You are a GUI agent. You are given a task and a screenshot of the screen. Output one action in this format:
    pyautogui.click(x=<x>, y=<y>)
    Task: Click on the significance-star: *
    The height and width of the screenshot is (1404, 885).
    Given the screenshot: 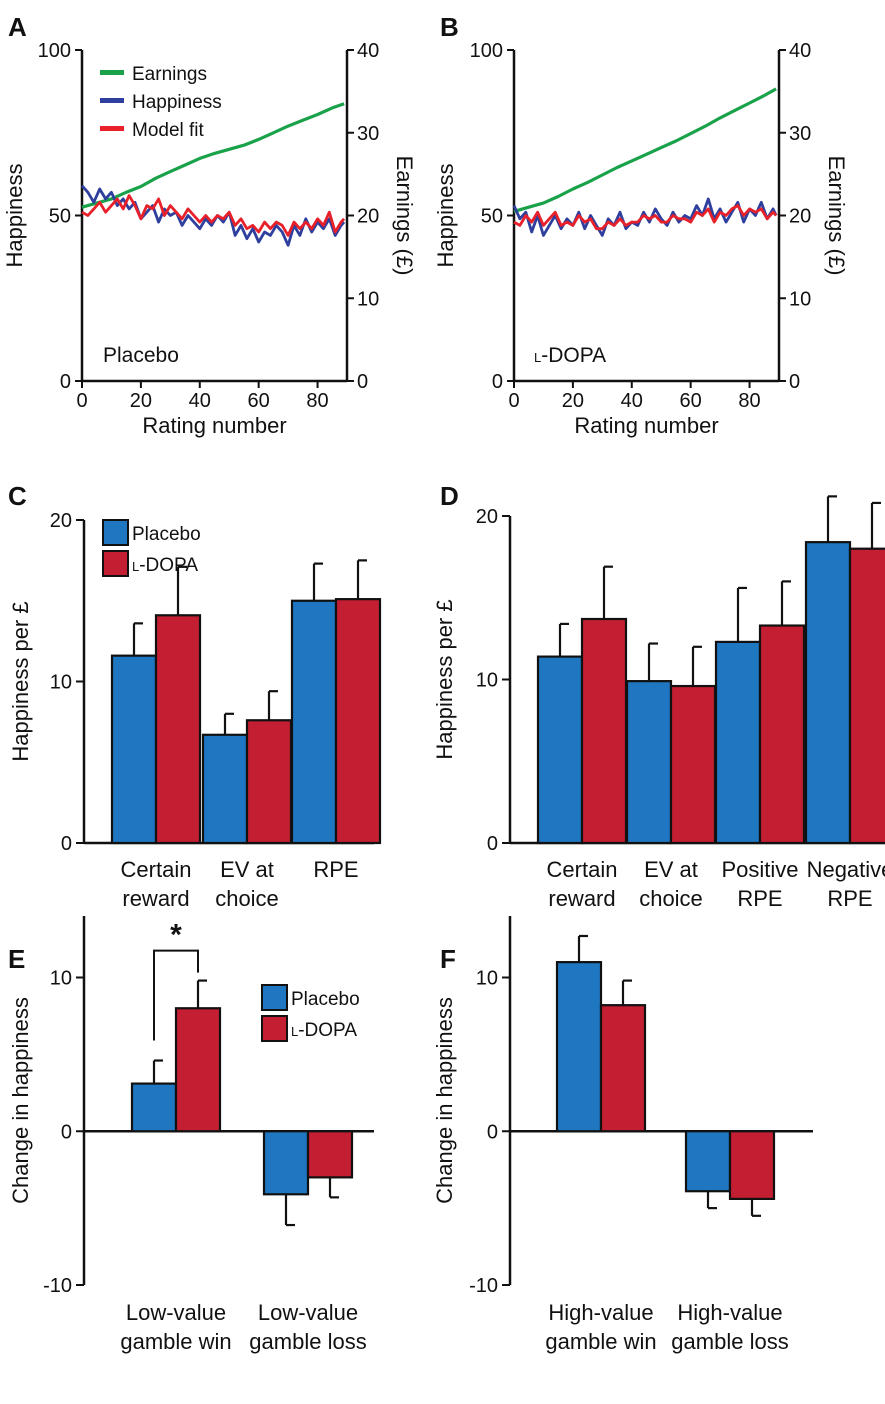 What is the action you would take?
    pyautogui.click(x=176, y=935)
    